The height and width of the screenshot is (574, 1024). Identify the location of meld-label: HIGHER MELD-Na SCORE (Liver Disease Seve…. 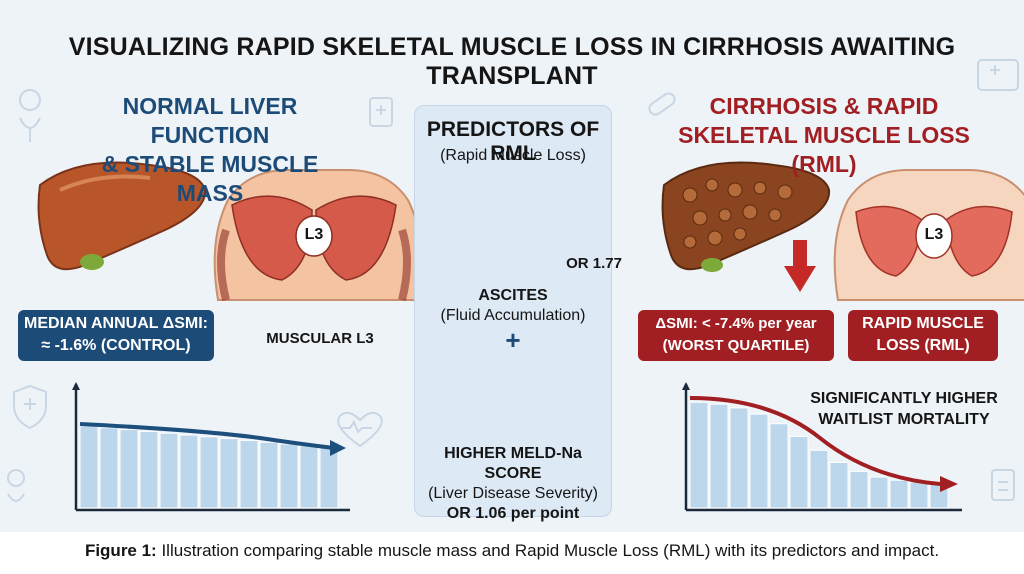
(513, 484).